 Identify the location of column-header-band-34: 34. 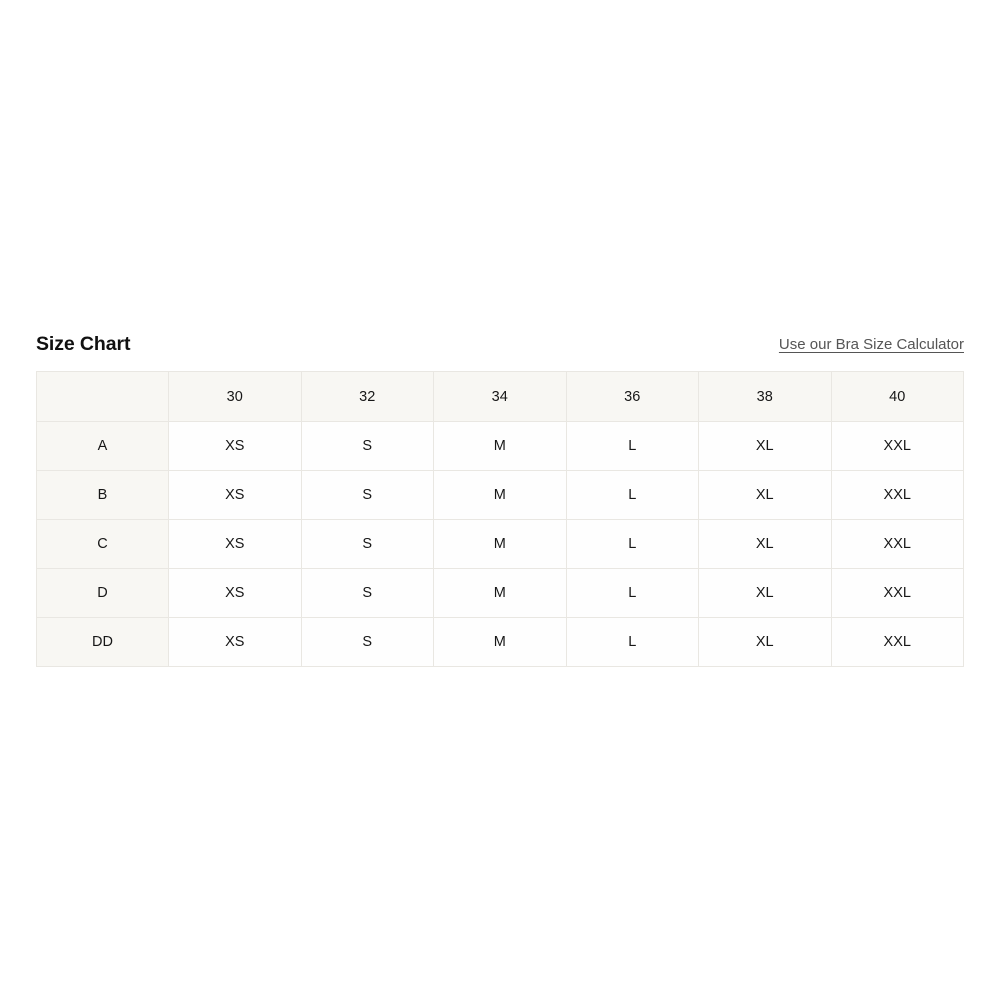
(500, 396).